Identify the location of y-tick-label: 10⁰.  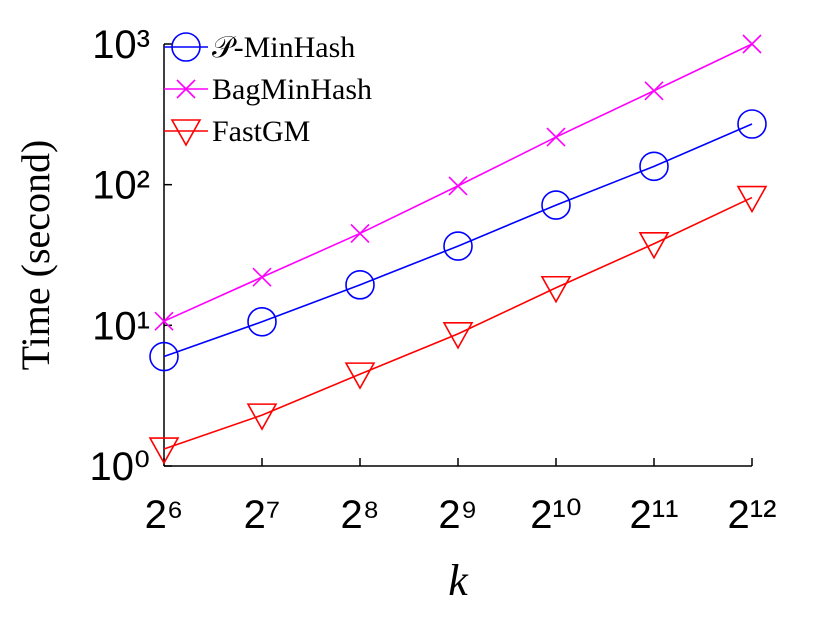
(119, 467).